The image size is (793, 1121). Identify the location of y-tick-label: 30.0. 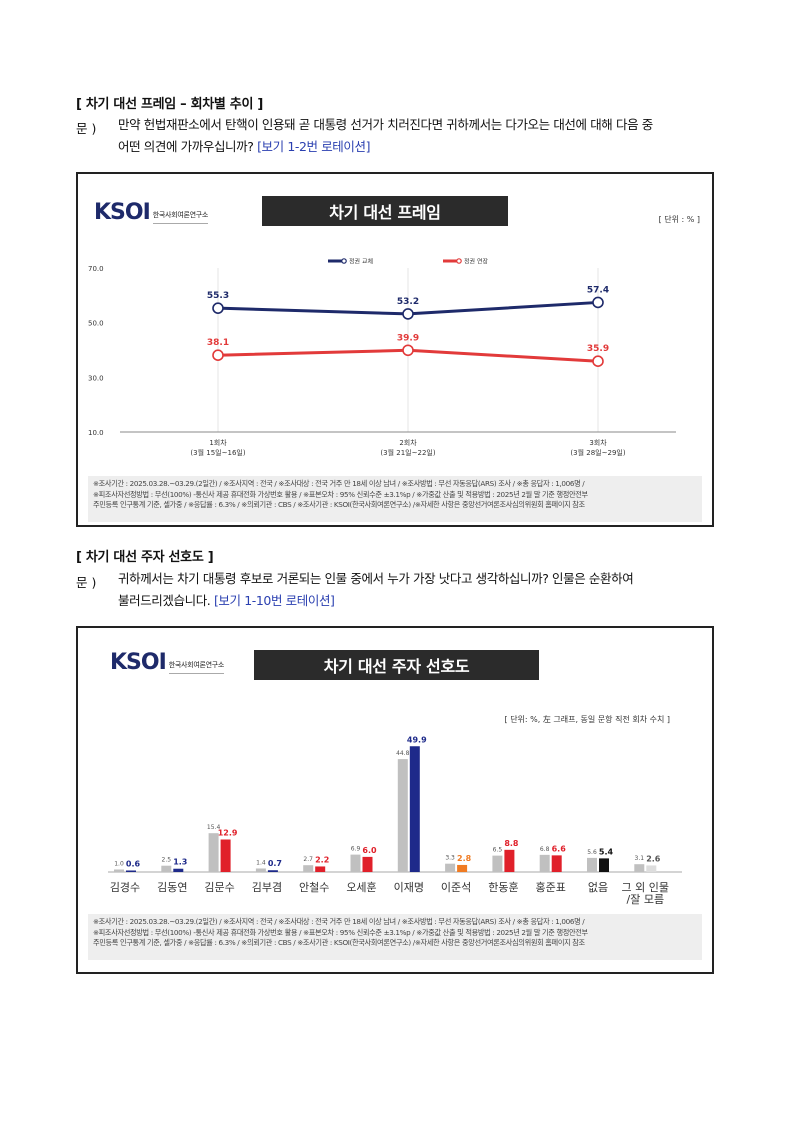
(96, 378).